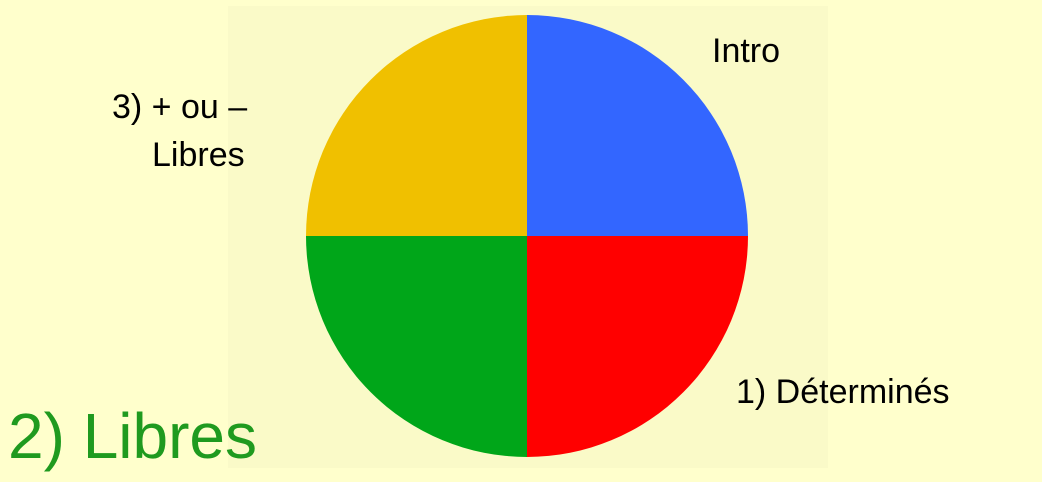  I want to click on label-intro: Intro, so click(746, 51).